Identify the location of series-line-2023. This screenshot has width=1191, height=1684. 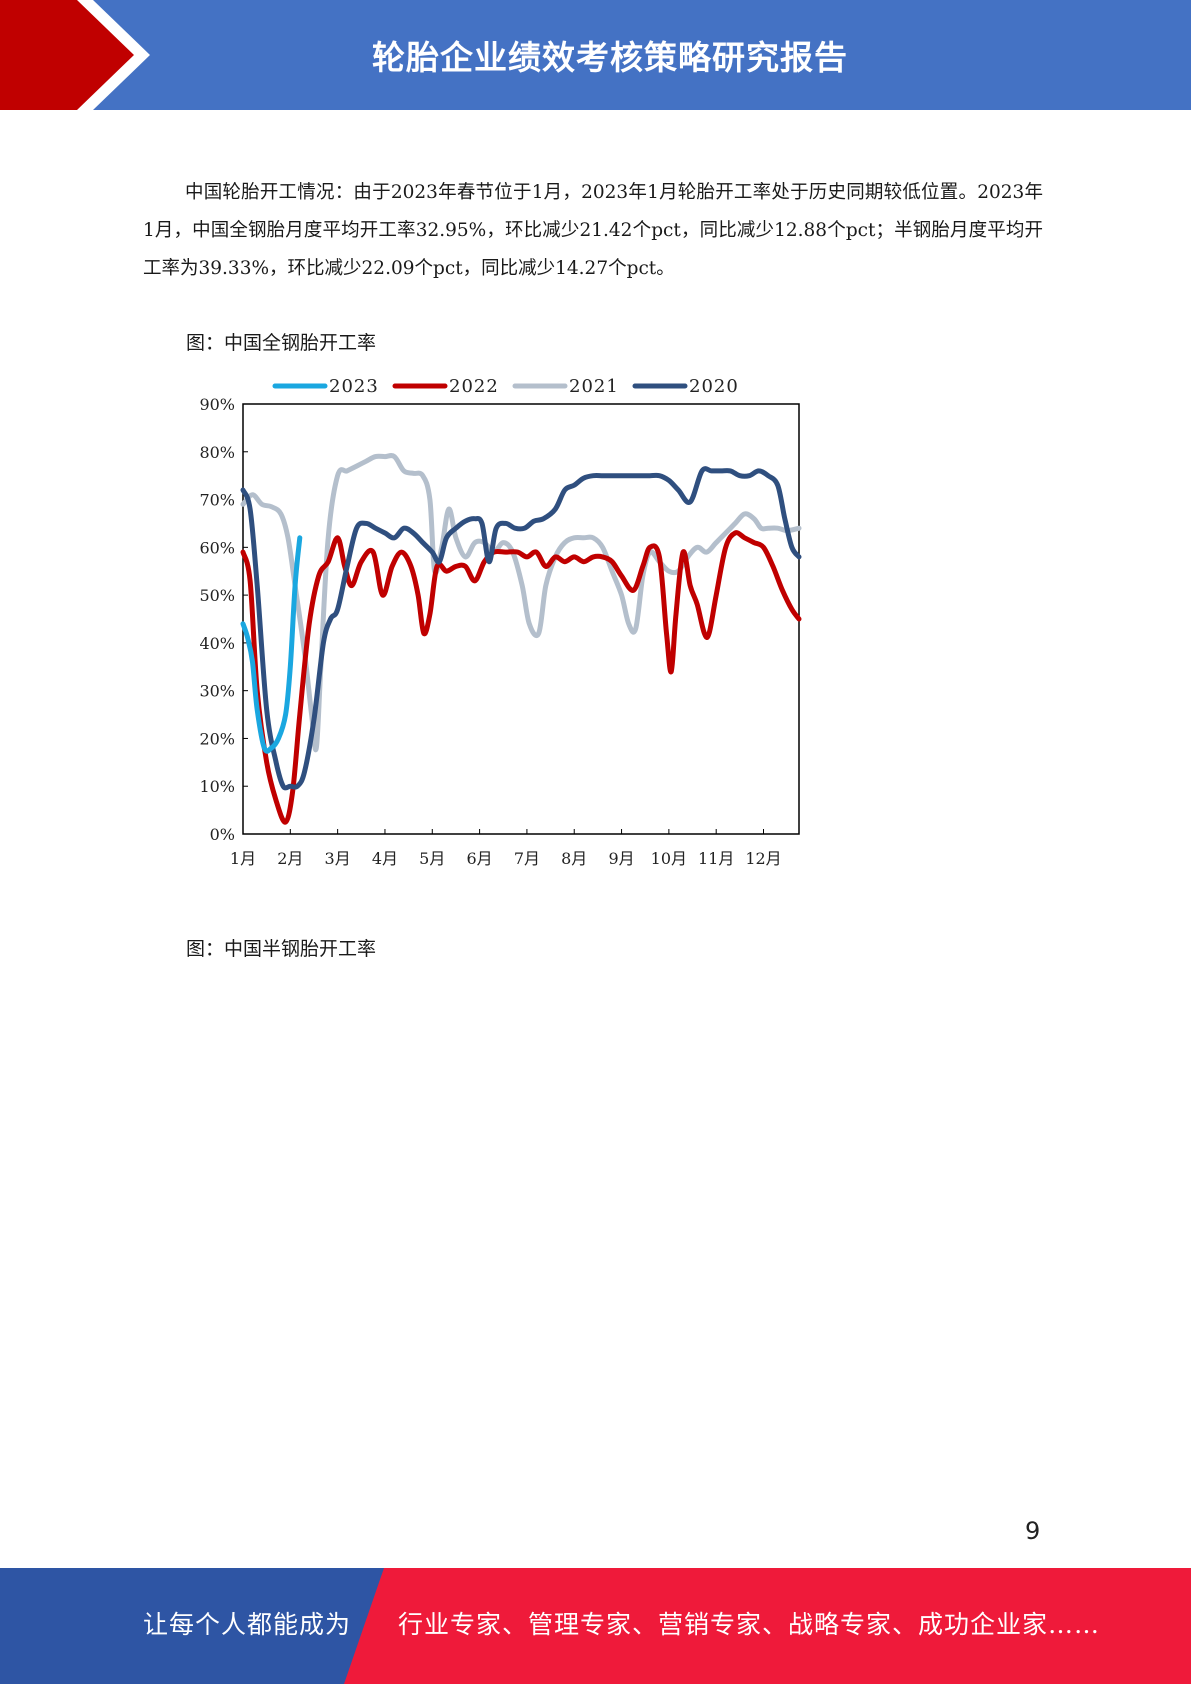
(271, 644).